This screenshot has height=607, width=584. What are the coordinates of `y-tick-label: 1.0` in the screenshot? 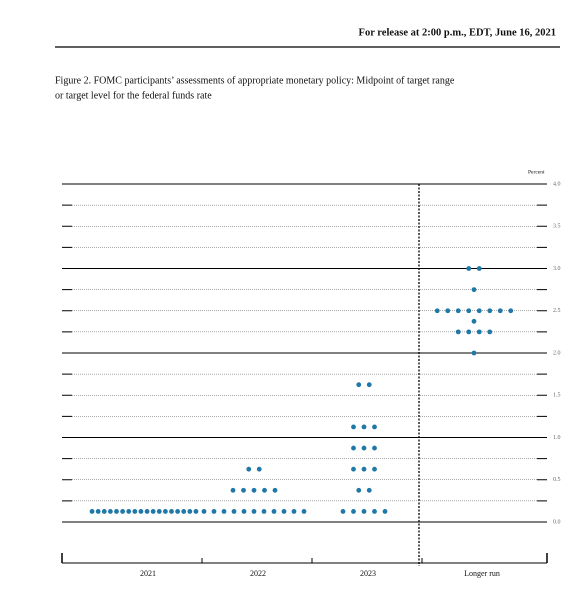 It's located at (557, 438).